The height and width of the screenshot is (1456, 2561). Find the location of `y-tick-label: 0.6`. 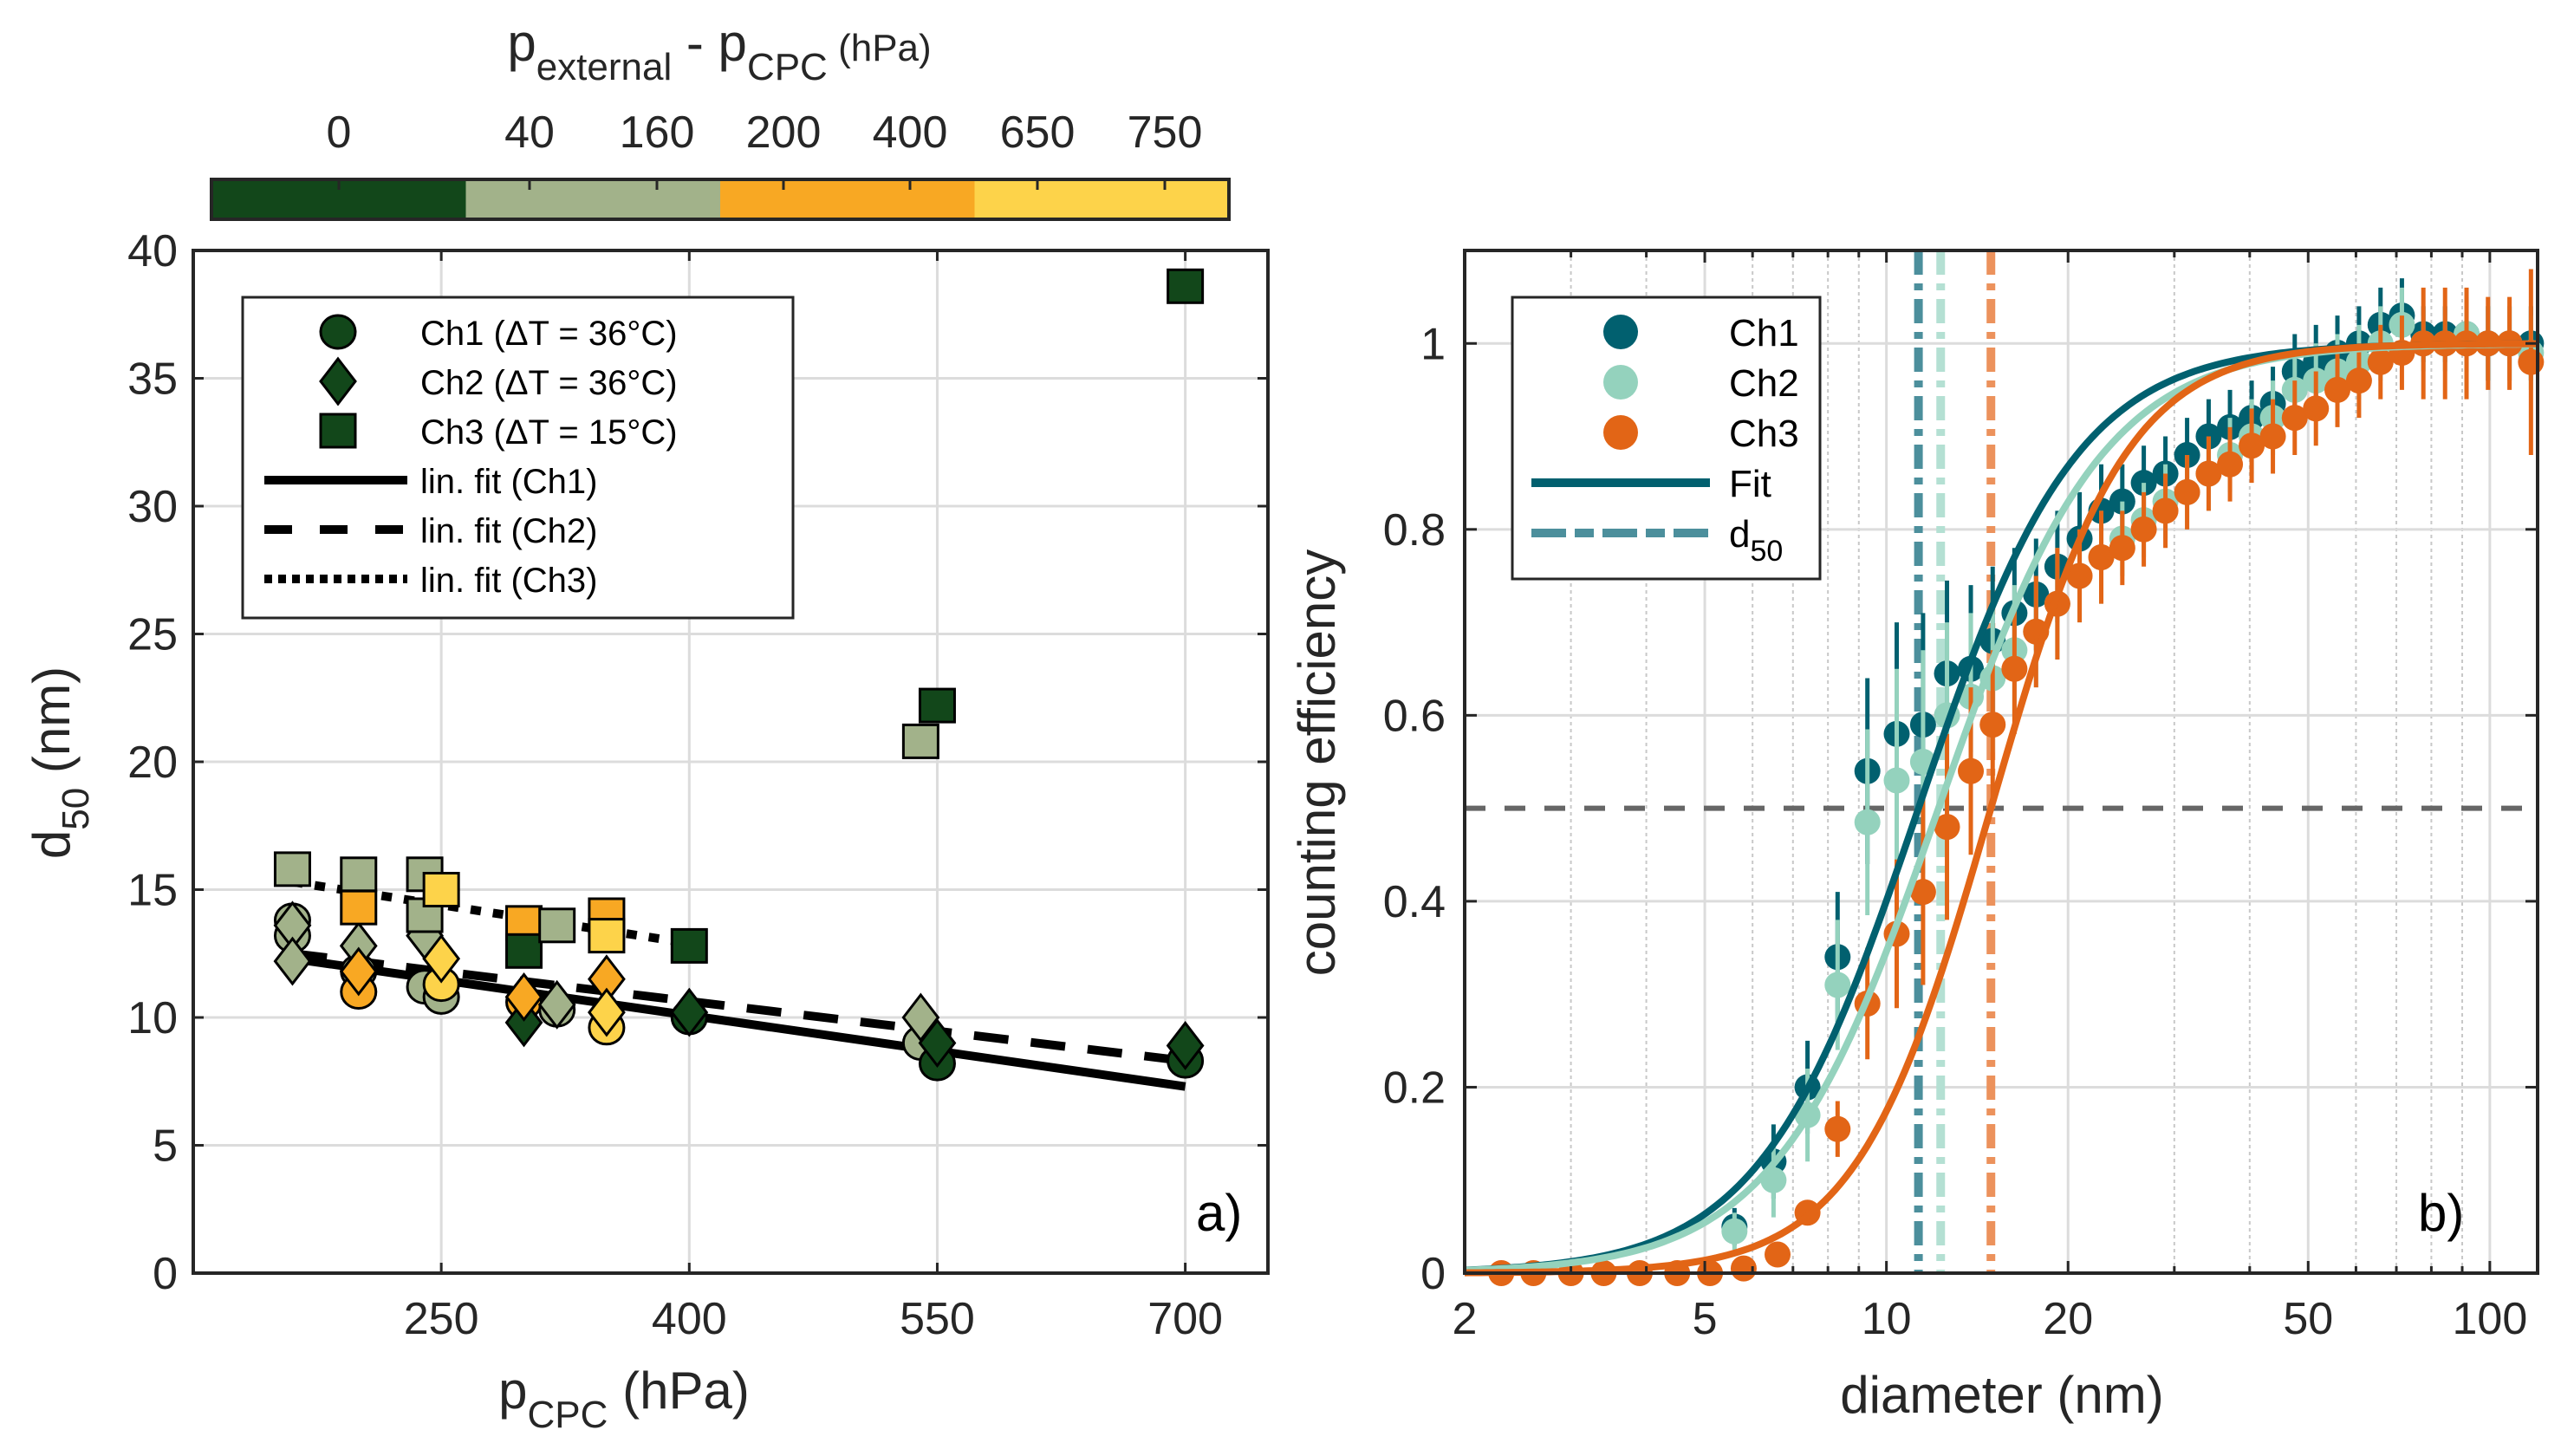

y-tick-label: 0.6 is located at coordinates (1414, 716).